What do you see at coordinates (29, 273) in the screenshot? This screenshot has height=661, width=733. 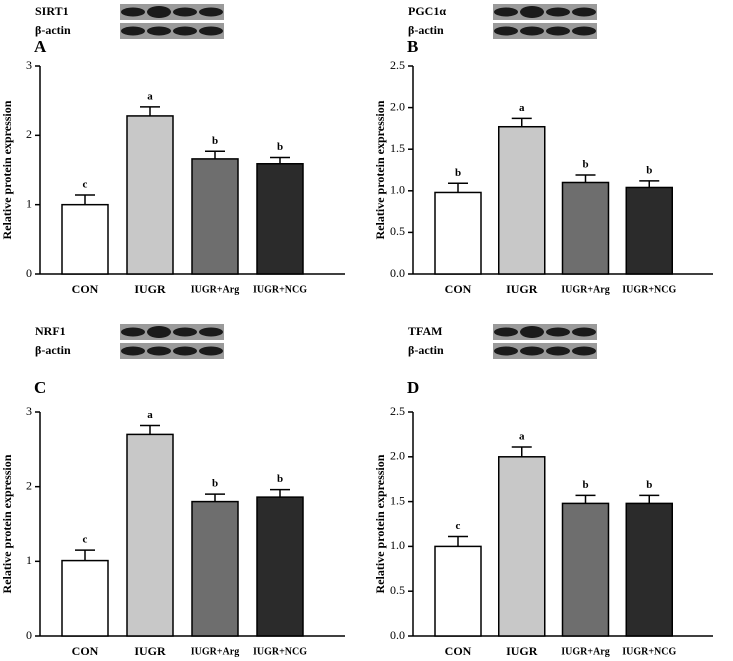 I see `y-tick-label: 0` at bounding box center [29, 273].